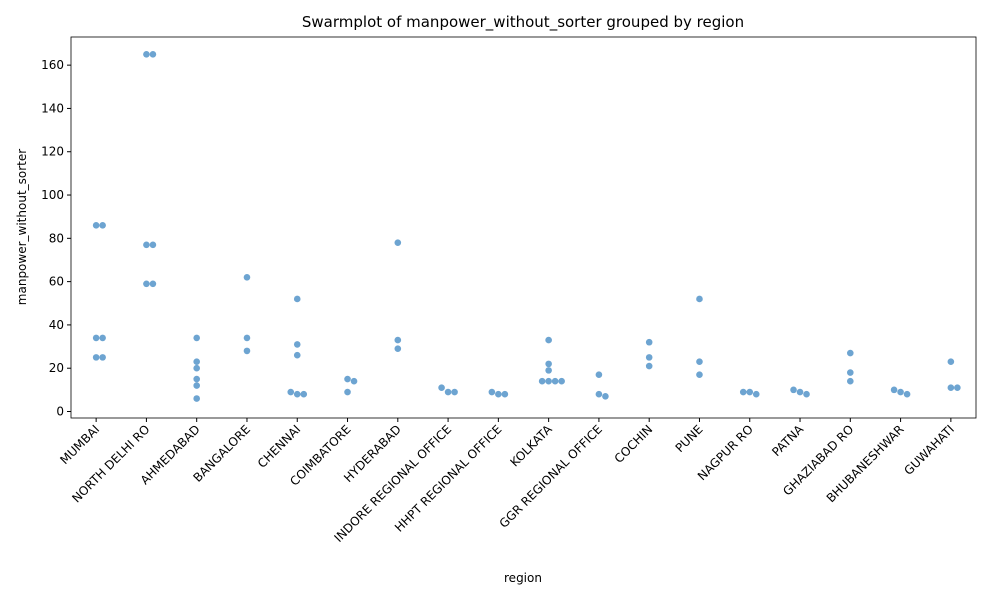 The image size is (1000, 600). What do you see at coordinates (56, 238) in the screenshot?
I see `y-tick-label: 80` at bounding box center [56, 238].